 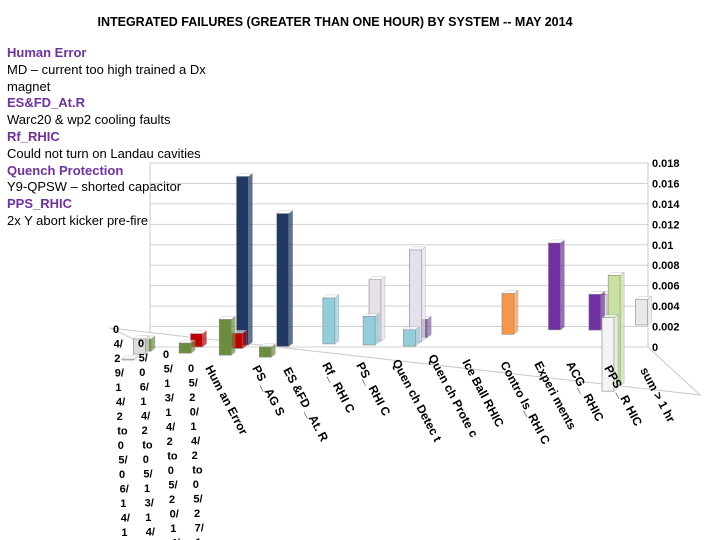 I want to click on note-heading: ES&FD_At.R, so click(x=46, y=103).